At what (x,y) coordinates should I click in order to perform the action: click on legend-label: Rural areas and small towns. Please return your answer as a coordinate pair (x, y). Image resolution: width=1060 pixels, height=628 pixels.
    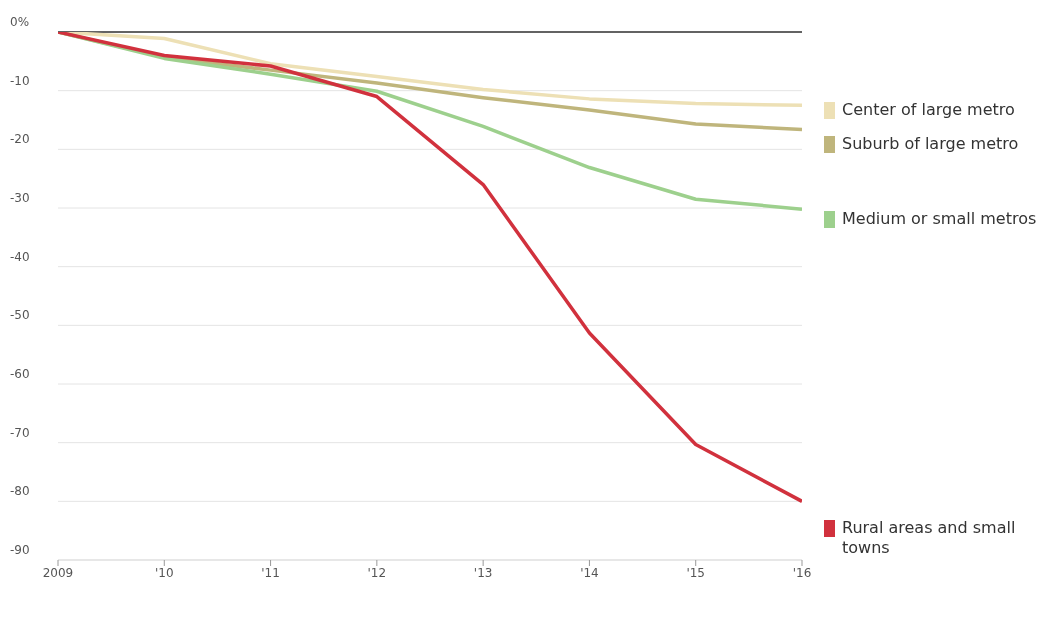
    Looking at the image, I should click on (929, 538).